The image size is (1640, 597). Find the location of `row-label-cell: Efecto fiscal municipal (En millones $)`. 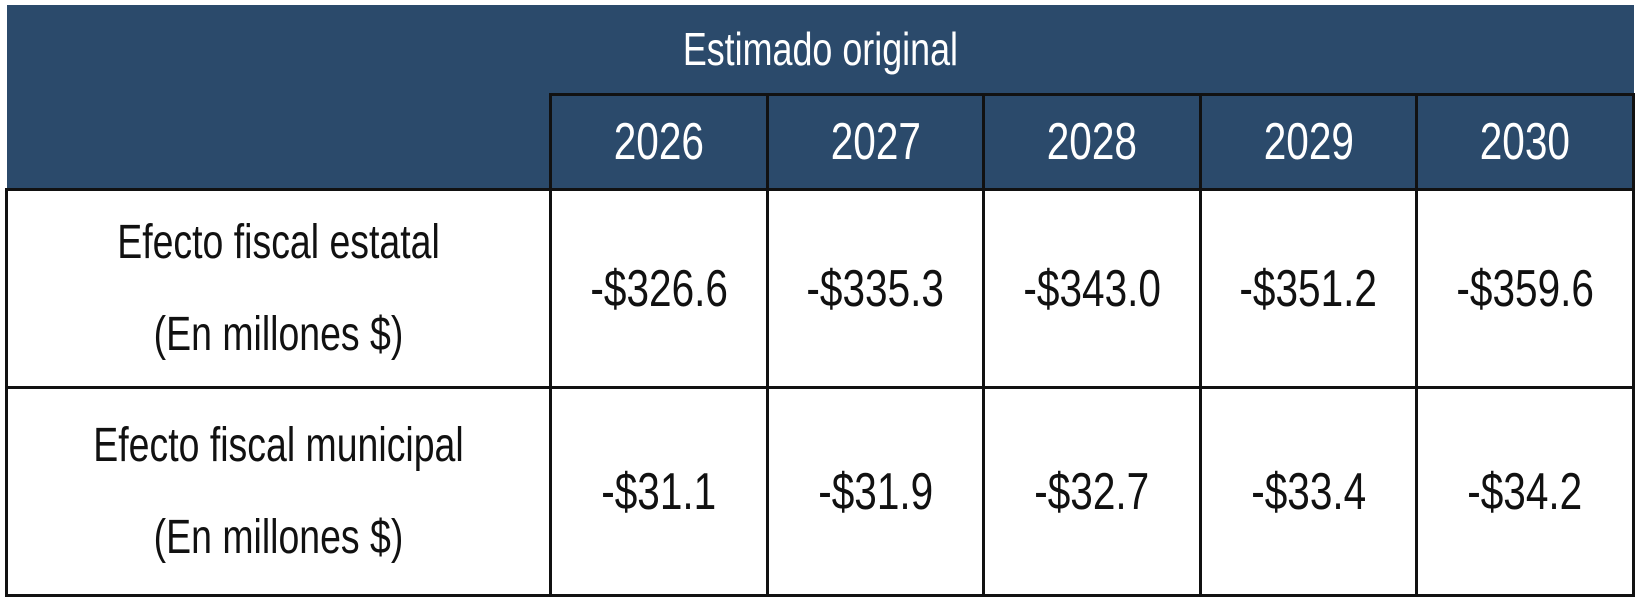

row-label-cell: Efecto fiscal municipal (En millones $) is located at coordinates (278, 491).